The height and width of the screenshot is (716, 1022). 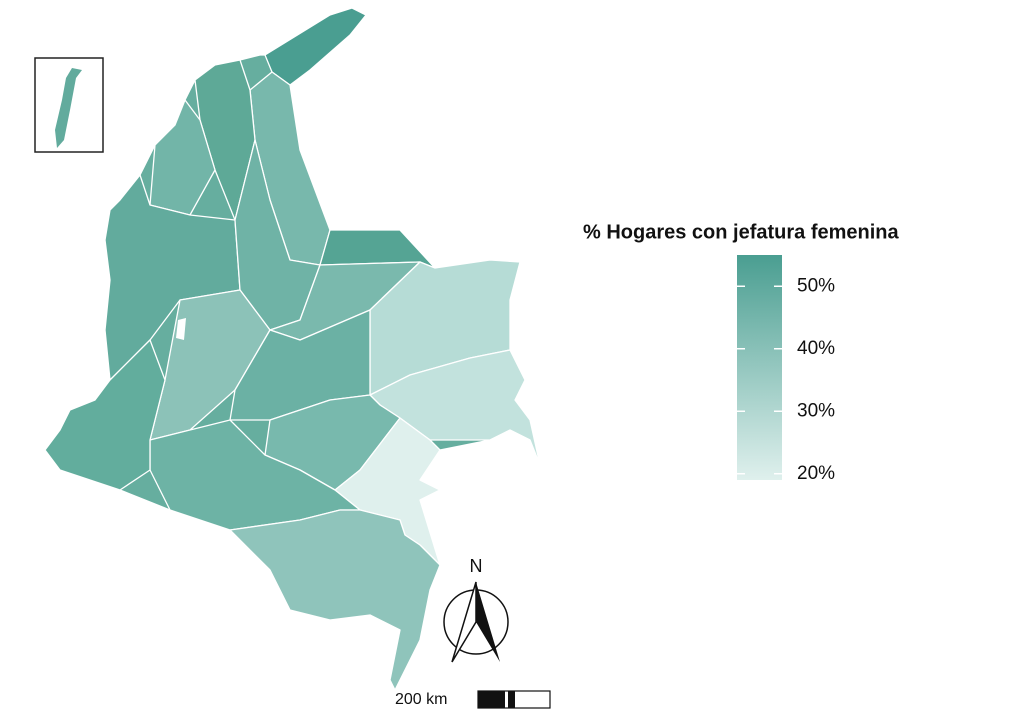 I want to click on legend-tick-label: 30%, so click(x=816, y=410).